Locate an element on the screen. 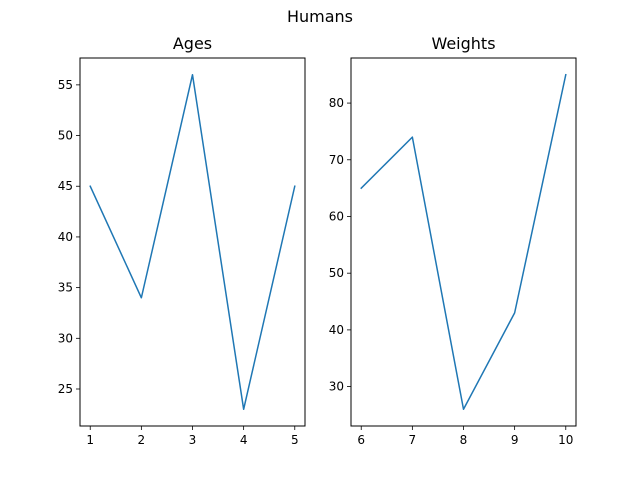  axes-2-x-tick-label: 7 is located at coordinates (413, 440).